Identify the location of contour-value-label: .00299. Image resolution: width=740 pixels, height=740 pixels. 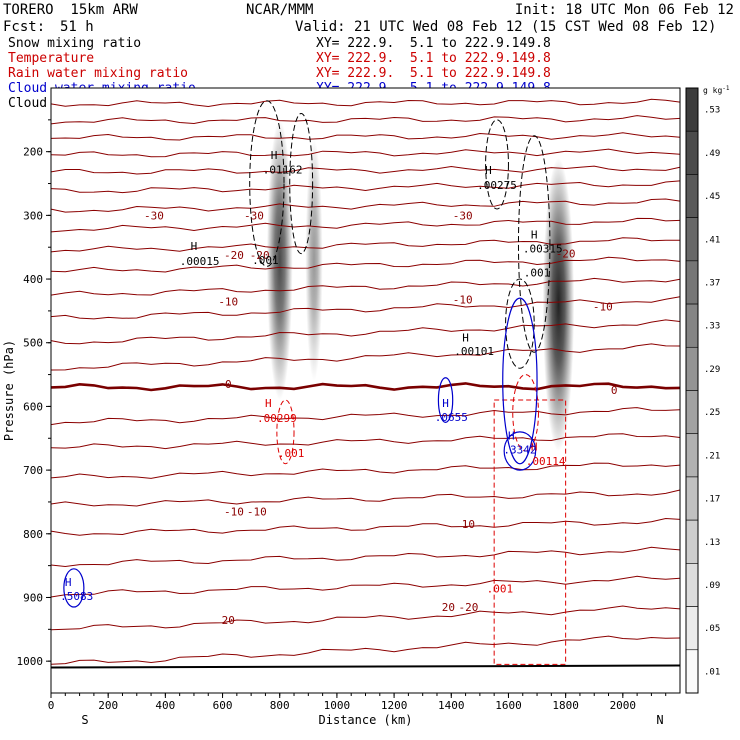
(277, 418).